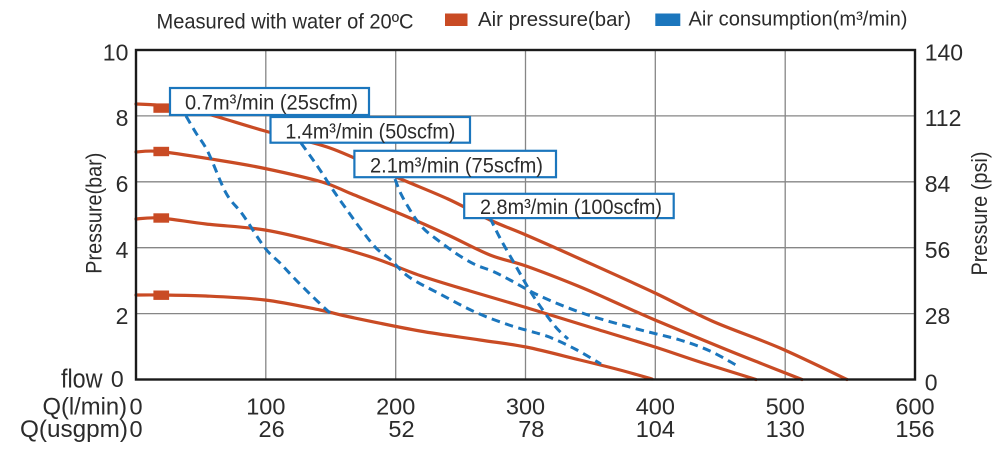 This screenshot has width=1000, height=462. Describe the element at coordinates (271, 103) in the screenshot. I see `svg-text: 0.7m³/min (25scfm)` at that location.